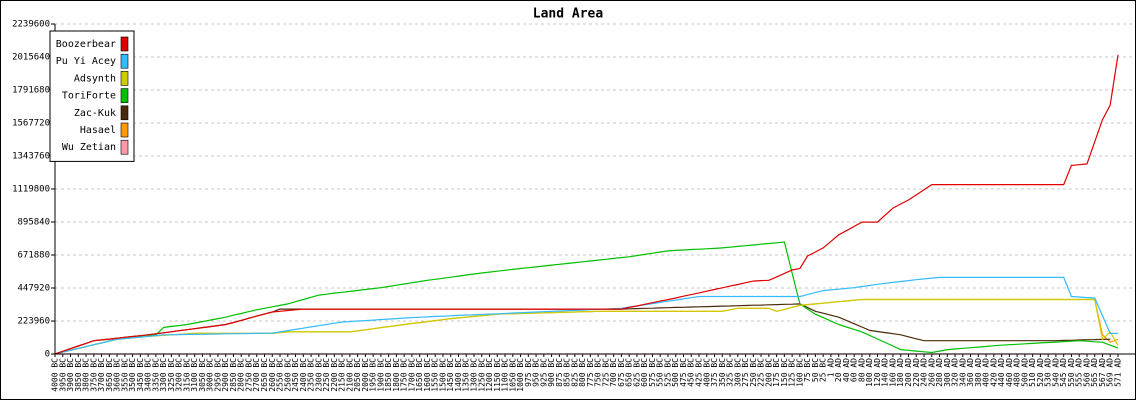 The image size is (1136, 400). Describe the element at coordinates (241, 375) in the screenshot. I see `x-tick-label: 2800 BC` at that location.